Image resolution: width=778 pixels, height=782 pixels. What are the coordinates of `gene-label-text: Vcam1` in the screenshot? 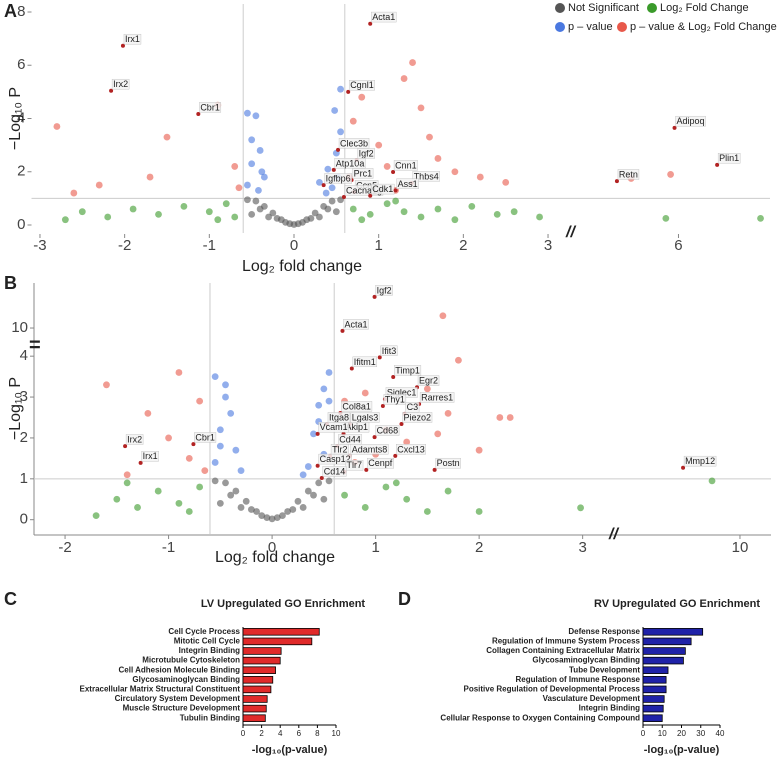 It's located at (334, 427).